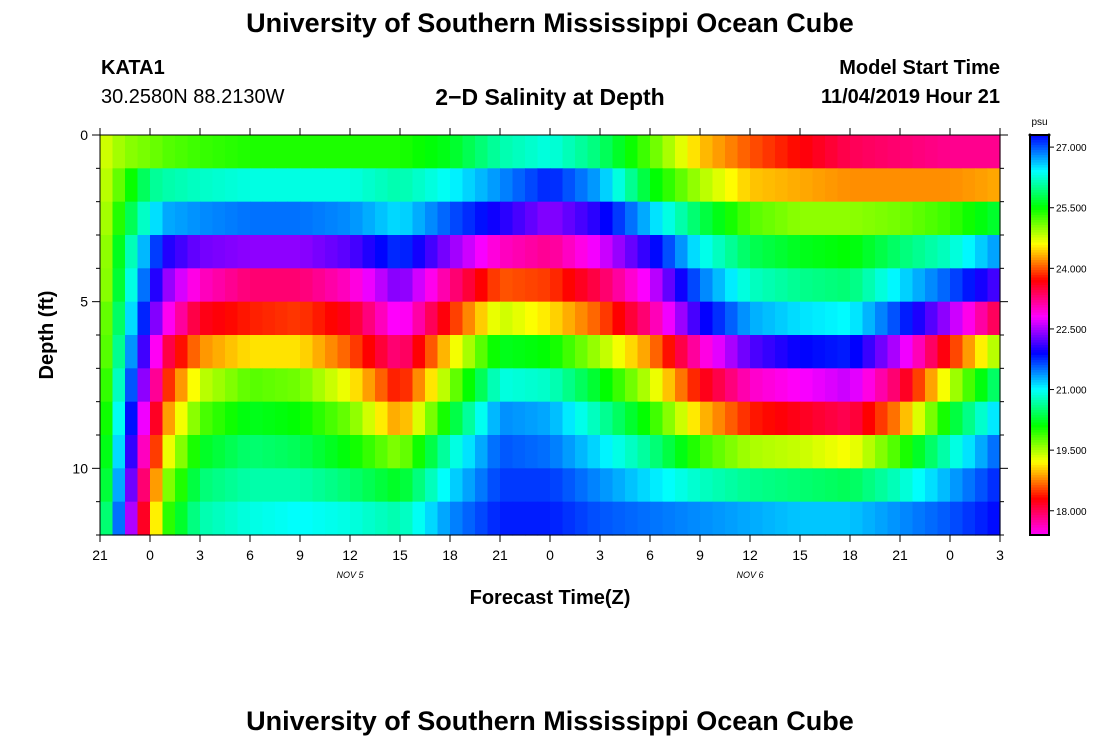 The height and width of the screenshot is (750, 1100). Describe the element at coordinates (1071, 512) in the screenshot. I see `colorbar-tick-label: 18.000` at that location.